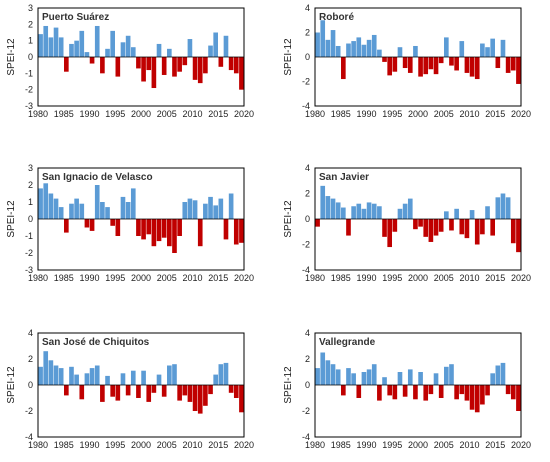  I want to click on x-tick-label: 1995, so click(115, 278).